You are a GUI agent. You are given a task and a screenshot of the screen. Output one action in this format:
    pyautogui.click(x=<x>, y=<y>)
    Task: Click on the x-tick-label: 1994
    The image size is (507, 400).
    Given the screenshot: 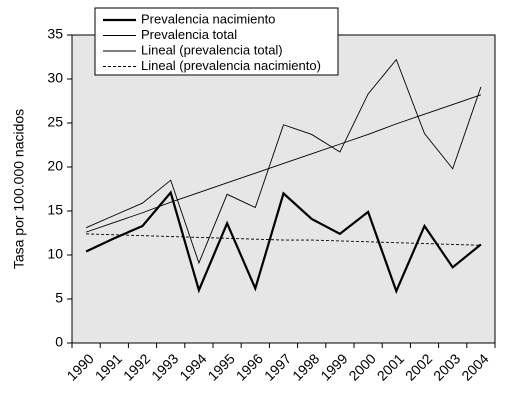 What is the action you would take?
    pyautogui.click(x=192, y=366)
    